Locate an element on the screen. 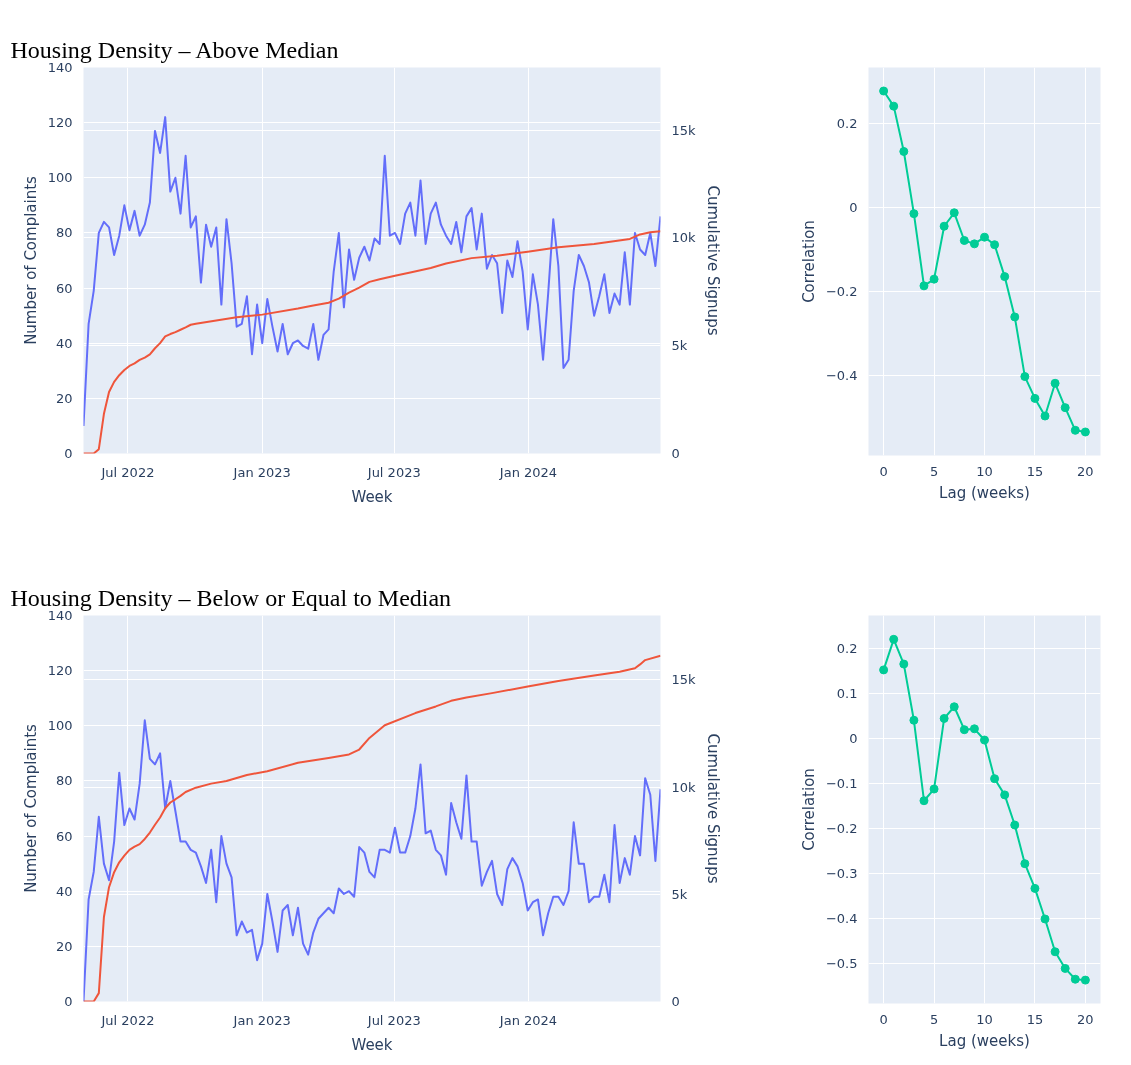 Image resolution: width=1131 pixels, height=1065 pixels. y-tick-label: −0.5 is located at coordinates (841, 963).